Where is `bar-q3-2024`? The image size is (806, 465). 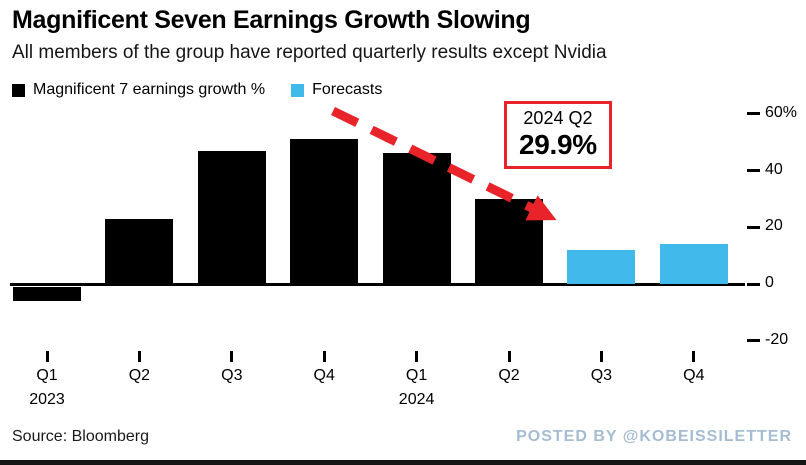
bar-q3-2024 is located at coordinates (601, 266).